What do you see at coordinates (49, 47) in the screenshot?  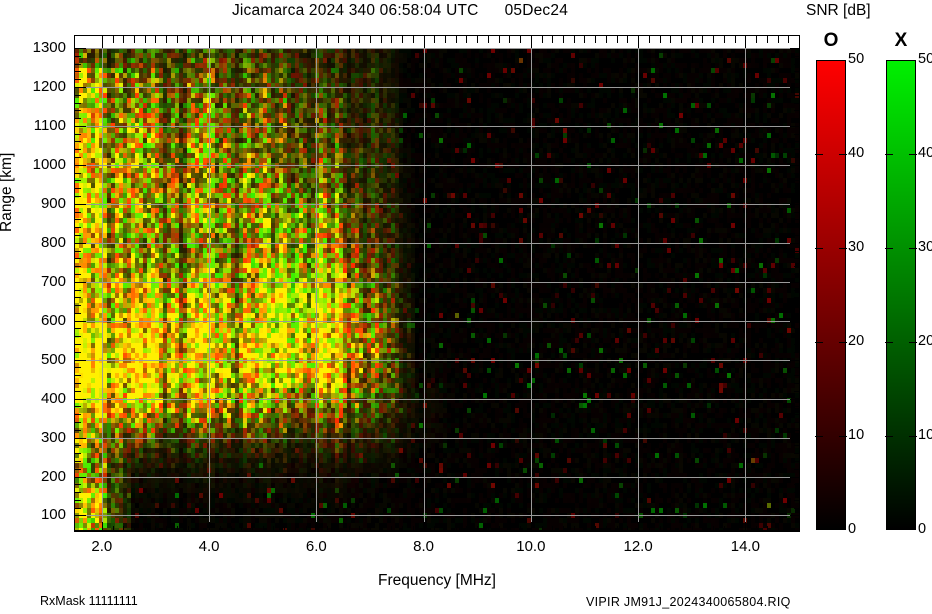 I see `y-tick-label: 1300` at bounding box center [49, 47].